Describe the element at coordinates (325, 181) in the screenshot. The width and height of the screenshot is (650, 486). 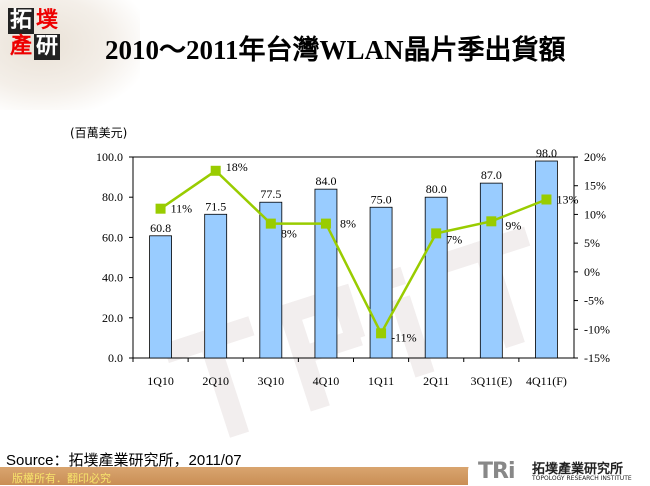
I see `bar-value-label: 84.0` at that location.